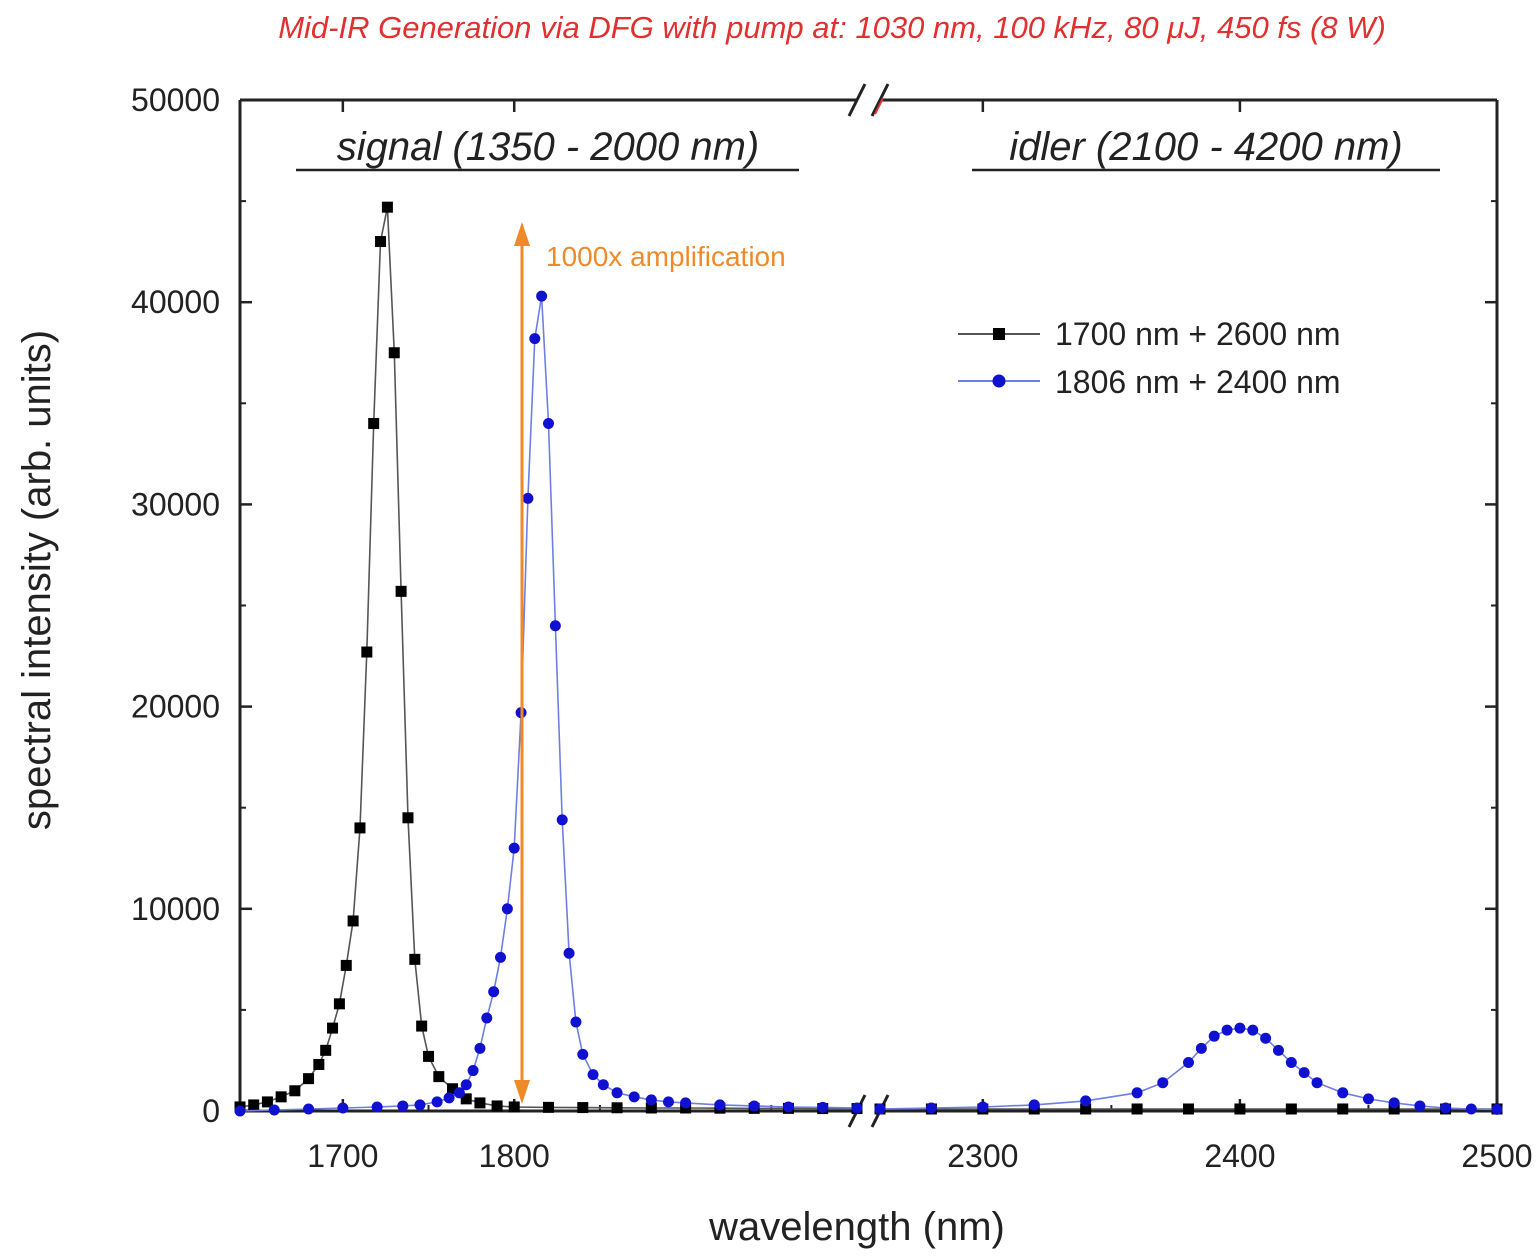 This screenshot has height=1256, width=1540. Describe the element at coordinates (1206, 147) in the screenshot. I see `region-label-idler: idler (2100 - 4200 nm)` at that location.